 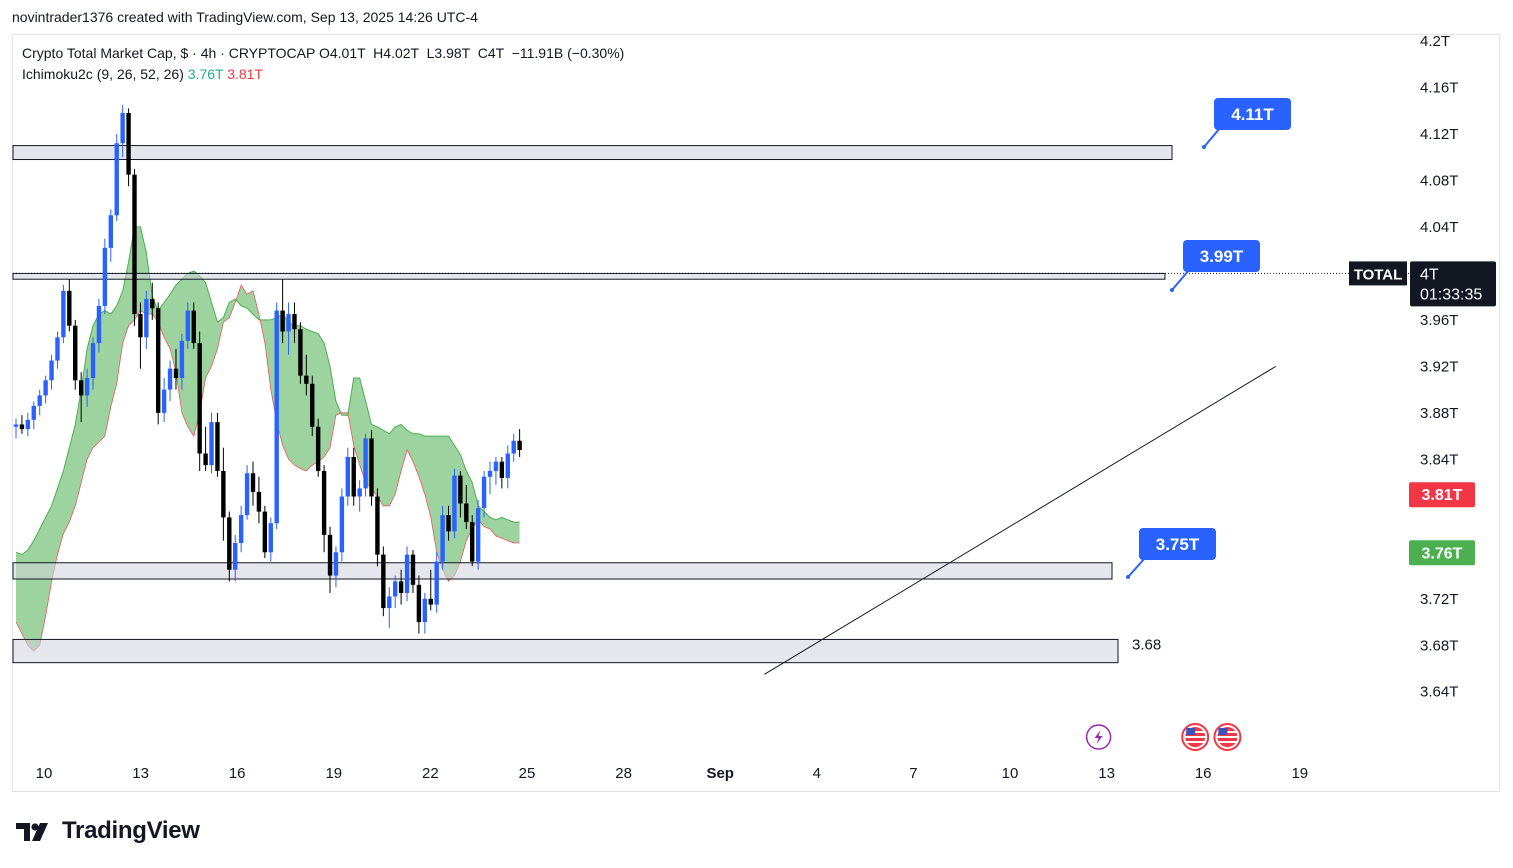 I want to click on lightning-icon, so click(x=1098, y=737).